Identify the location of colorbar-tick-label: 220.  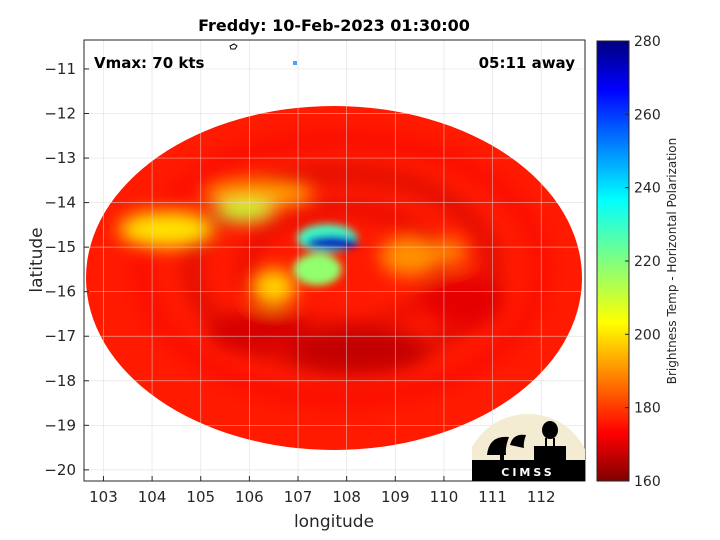
(647, 262).